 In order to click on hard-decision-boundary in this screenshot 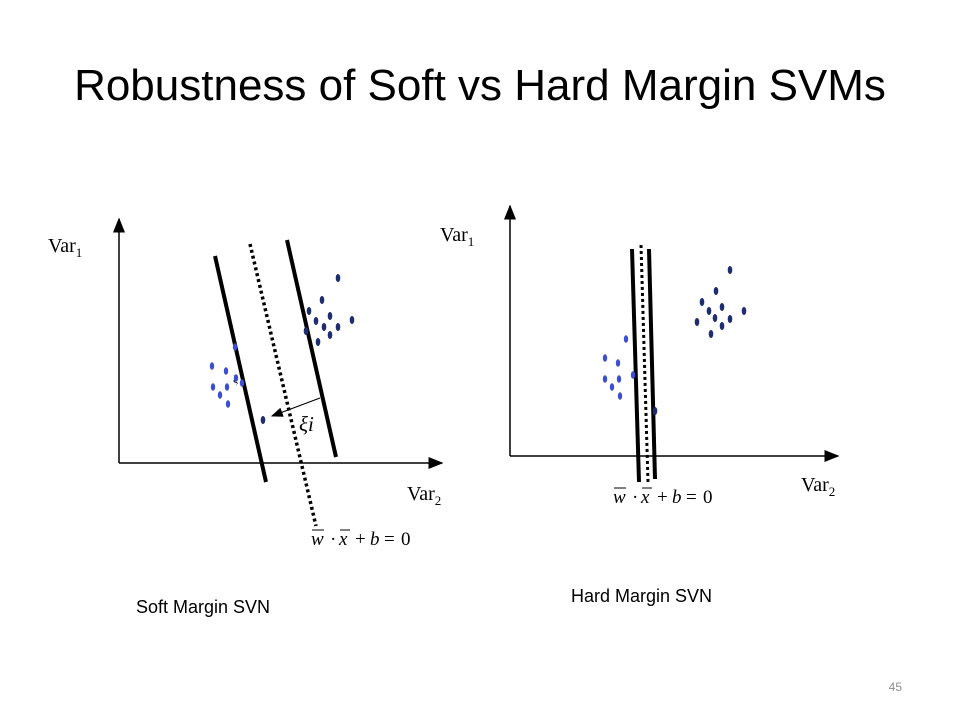, I will do `click(644, 363)`.